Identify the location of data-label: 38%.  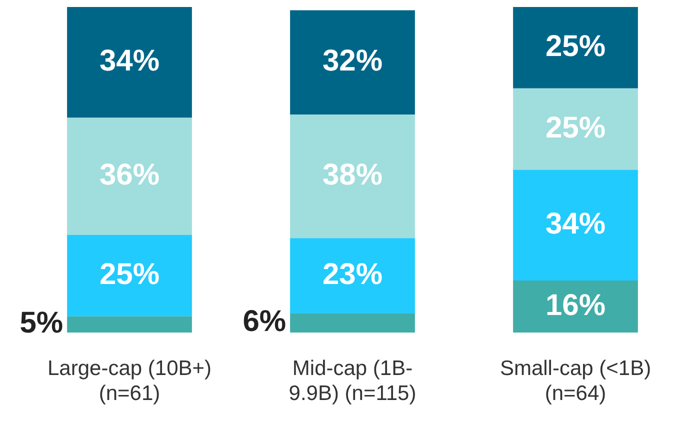
(352, 175).